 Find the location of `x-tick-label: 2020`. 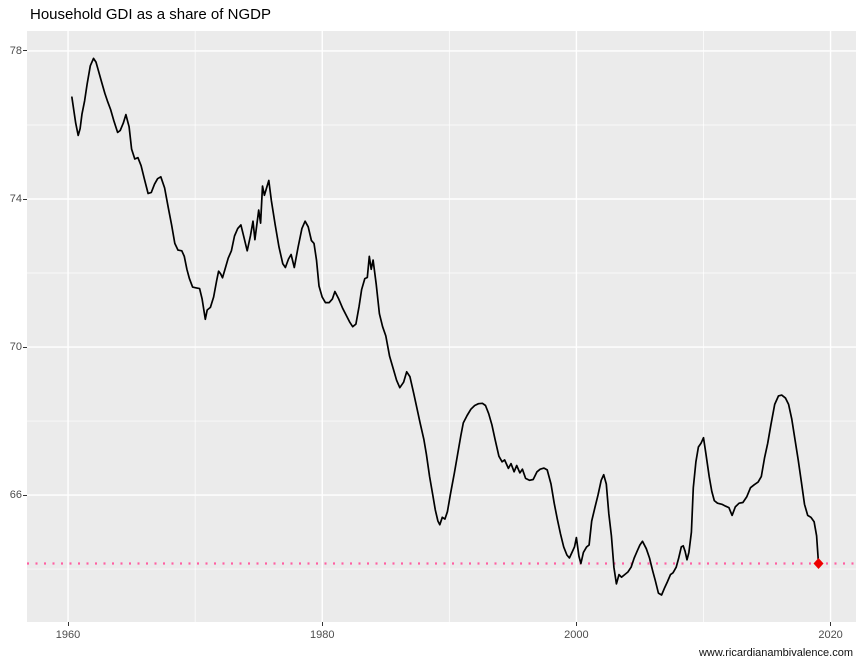

x-tick-label: 2020 is located at coordinates (830, 635).